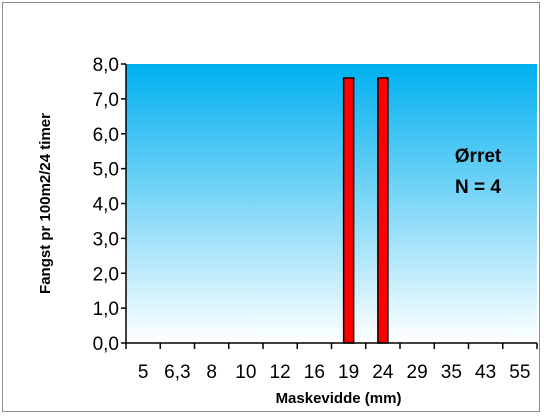  I want to click on y-tick-label: 3,0, so click(106, 239).